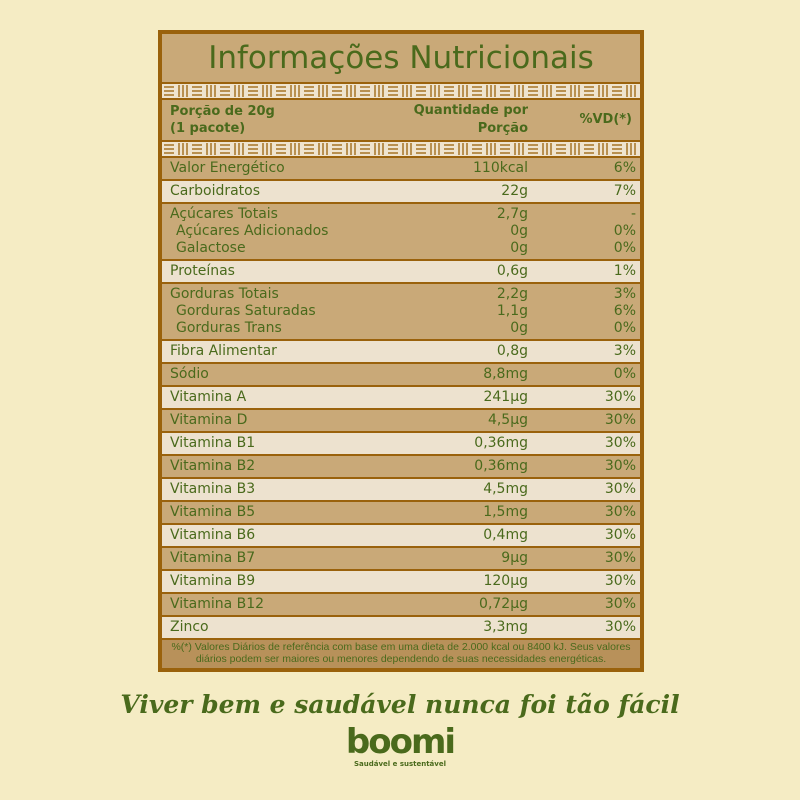  I want to click on nutrient-name: Sódio, so click(189, 374).